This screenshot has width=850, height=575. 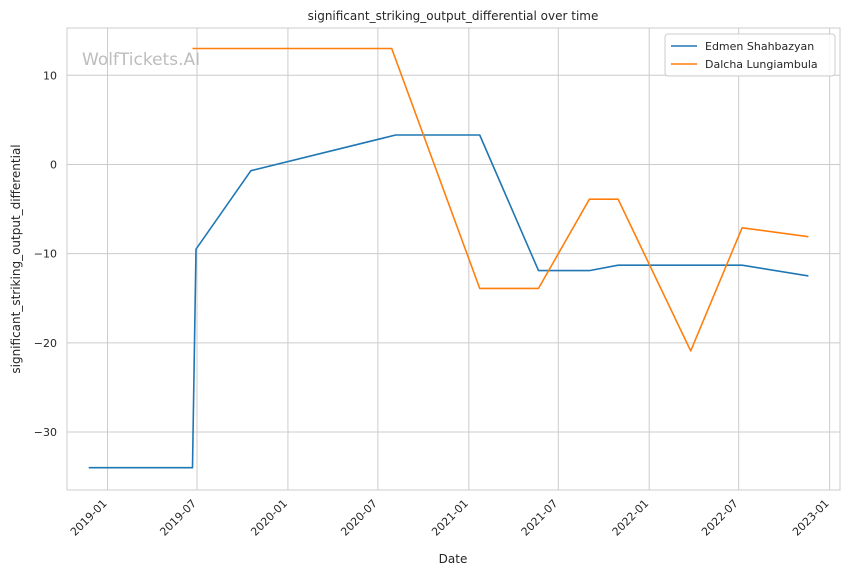 I want to click on x-tick-label: 2021-07, so click(x=540, y=518).